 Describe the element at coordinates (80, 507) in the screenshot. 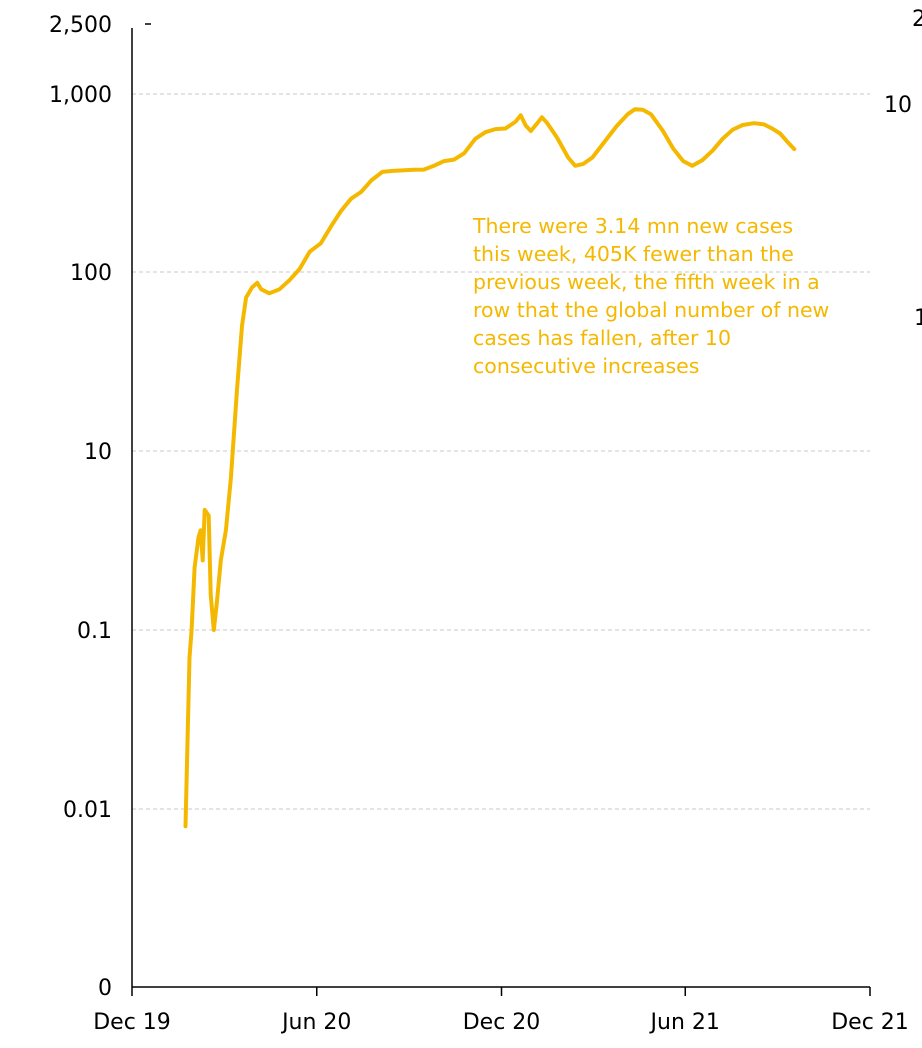

I see `y-tick-labels: 2,500 1,000 100 10 0.1 0.01 0` at that location.